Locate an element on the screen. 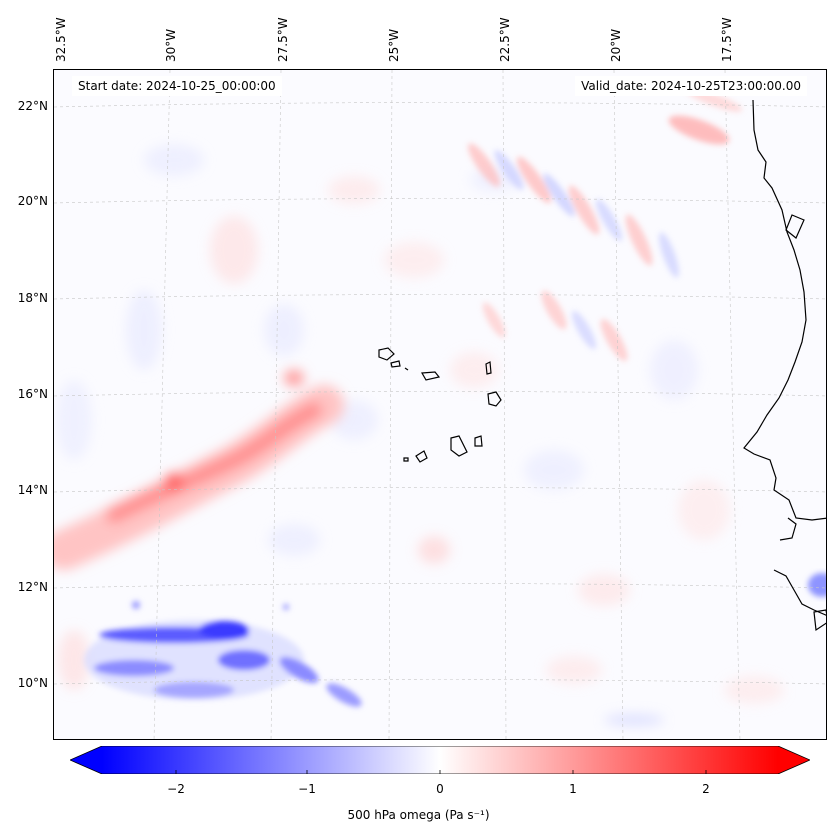 The width and height of the screenshot is (837, 839). lon-label-25w: 25°W is located at coordinates (394, 45).